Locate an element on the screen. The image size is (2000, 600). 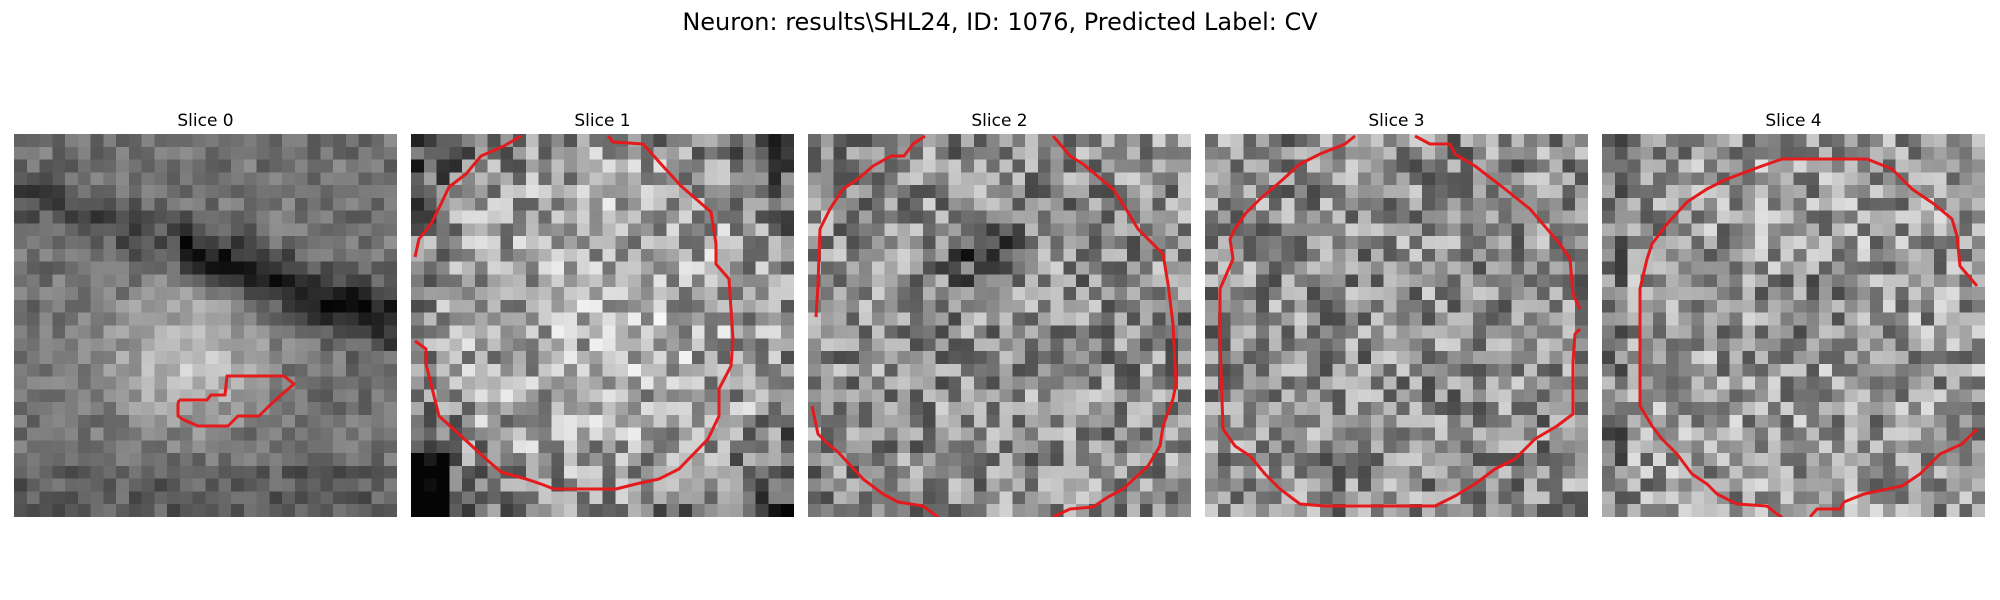
slice-title: Slice 2 is located at coordinates (999, 121).